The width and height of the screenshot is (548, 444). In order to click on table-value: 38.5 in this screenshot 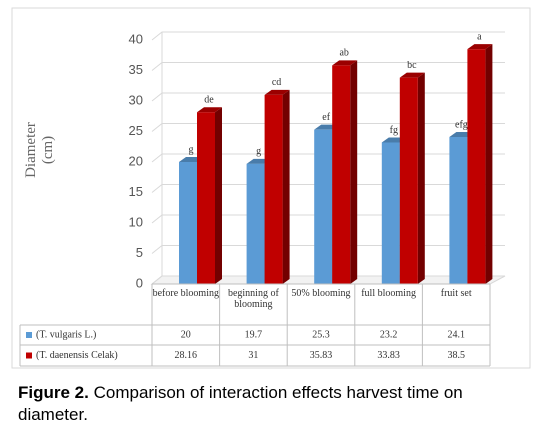, I will do `click(456, 355)`.